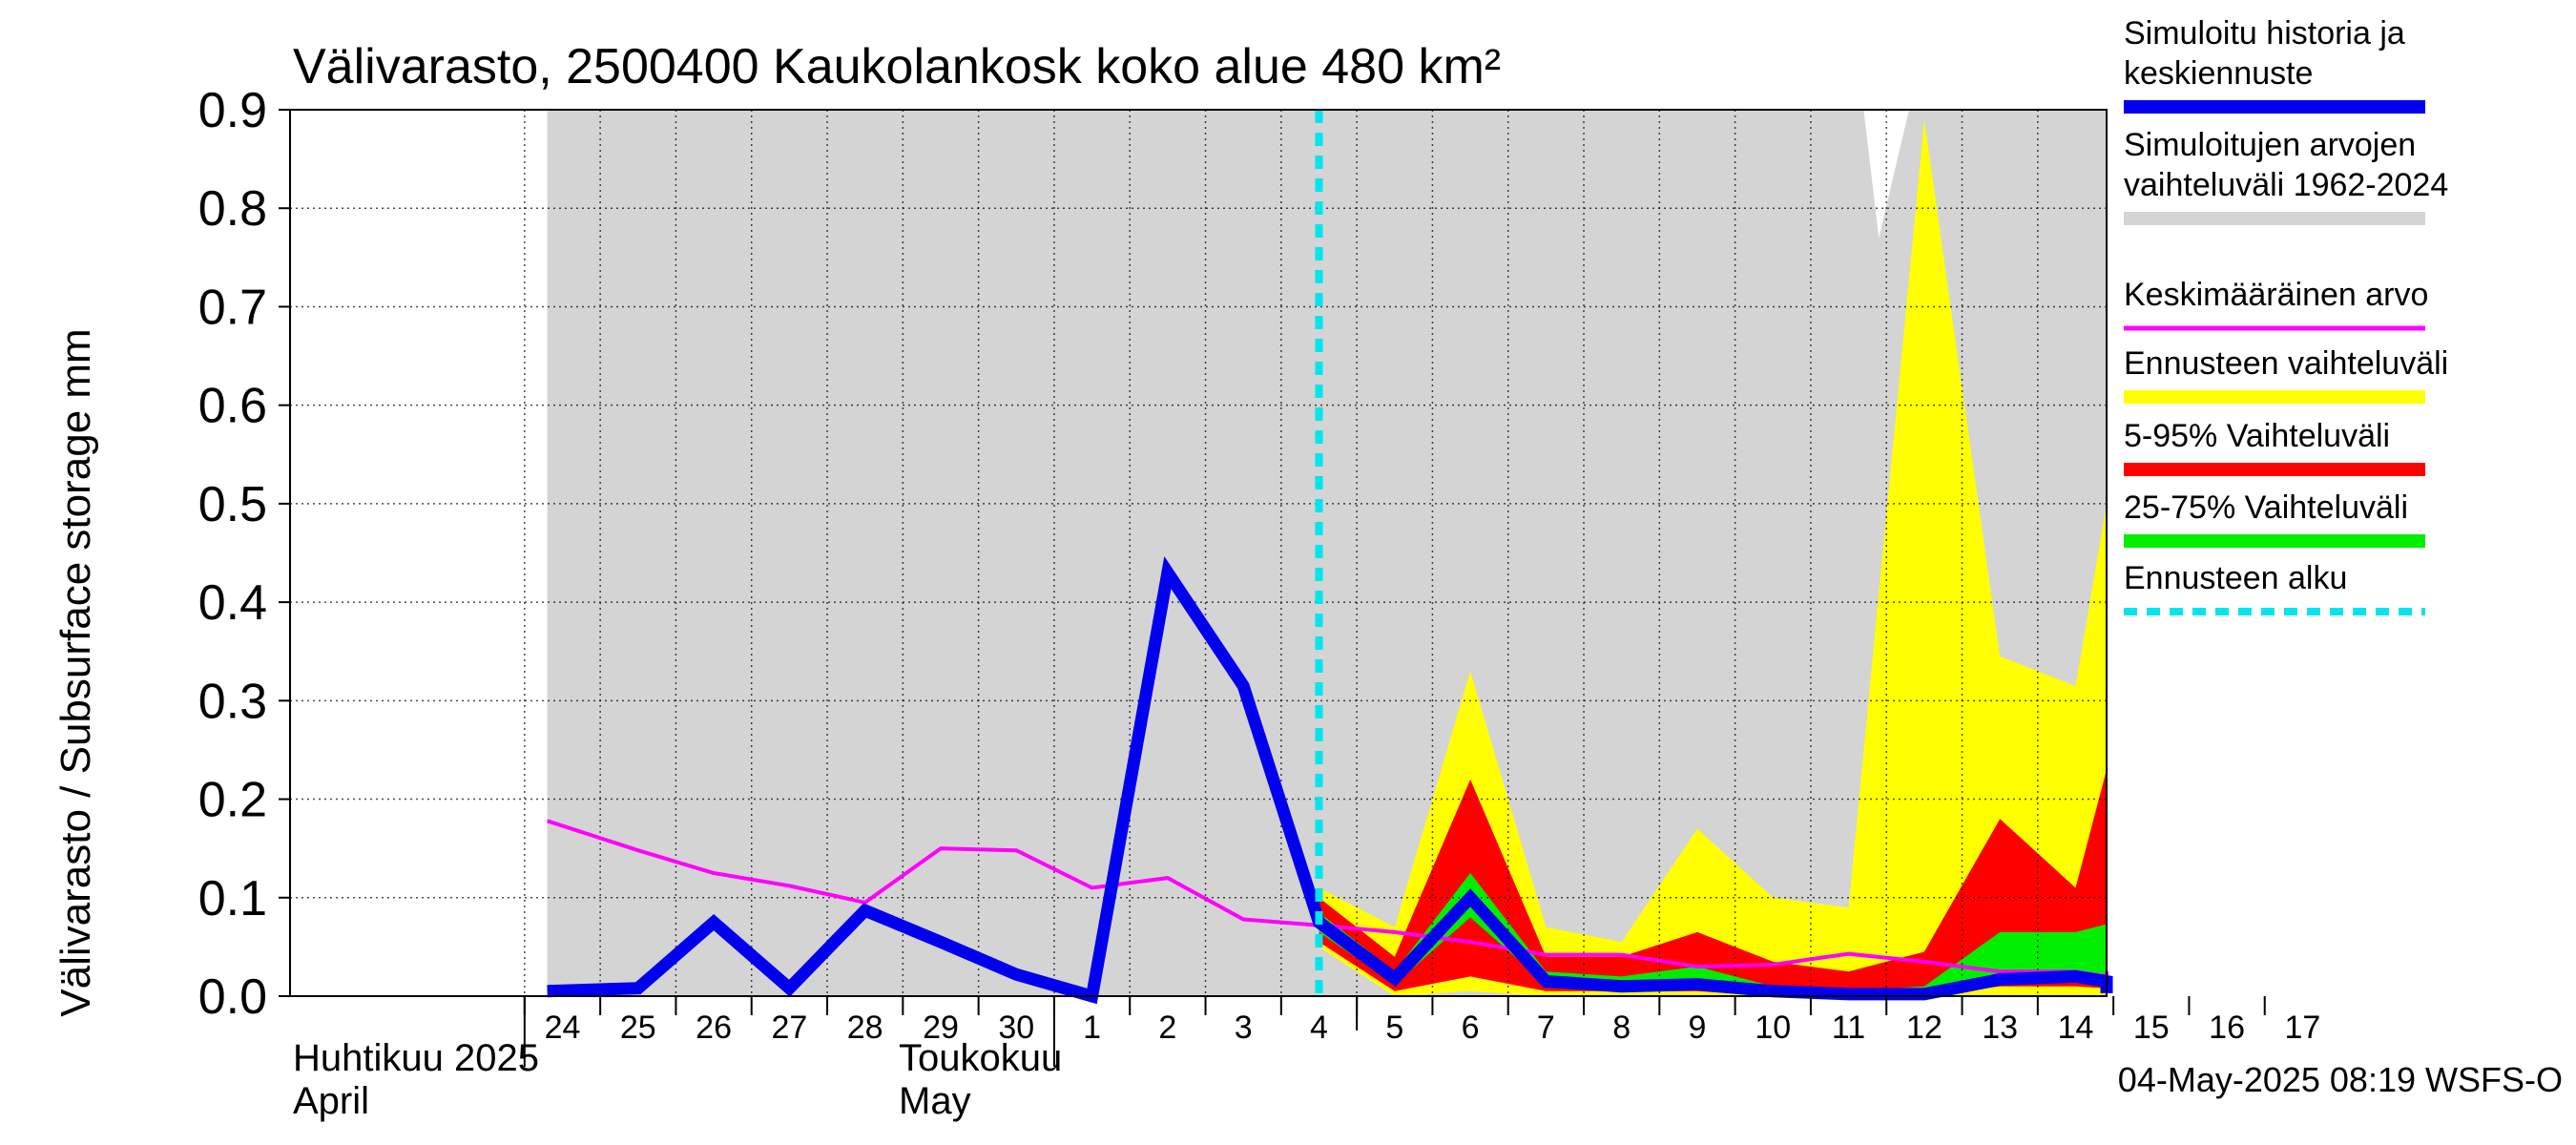  What do you see at coordinates (2302, 1028) in the screenshot?
I see `x-tick-label: 17` at bounding box center [2302, 1028].